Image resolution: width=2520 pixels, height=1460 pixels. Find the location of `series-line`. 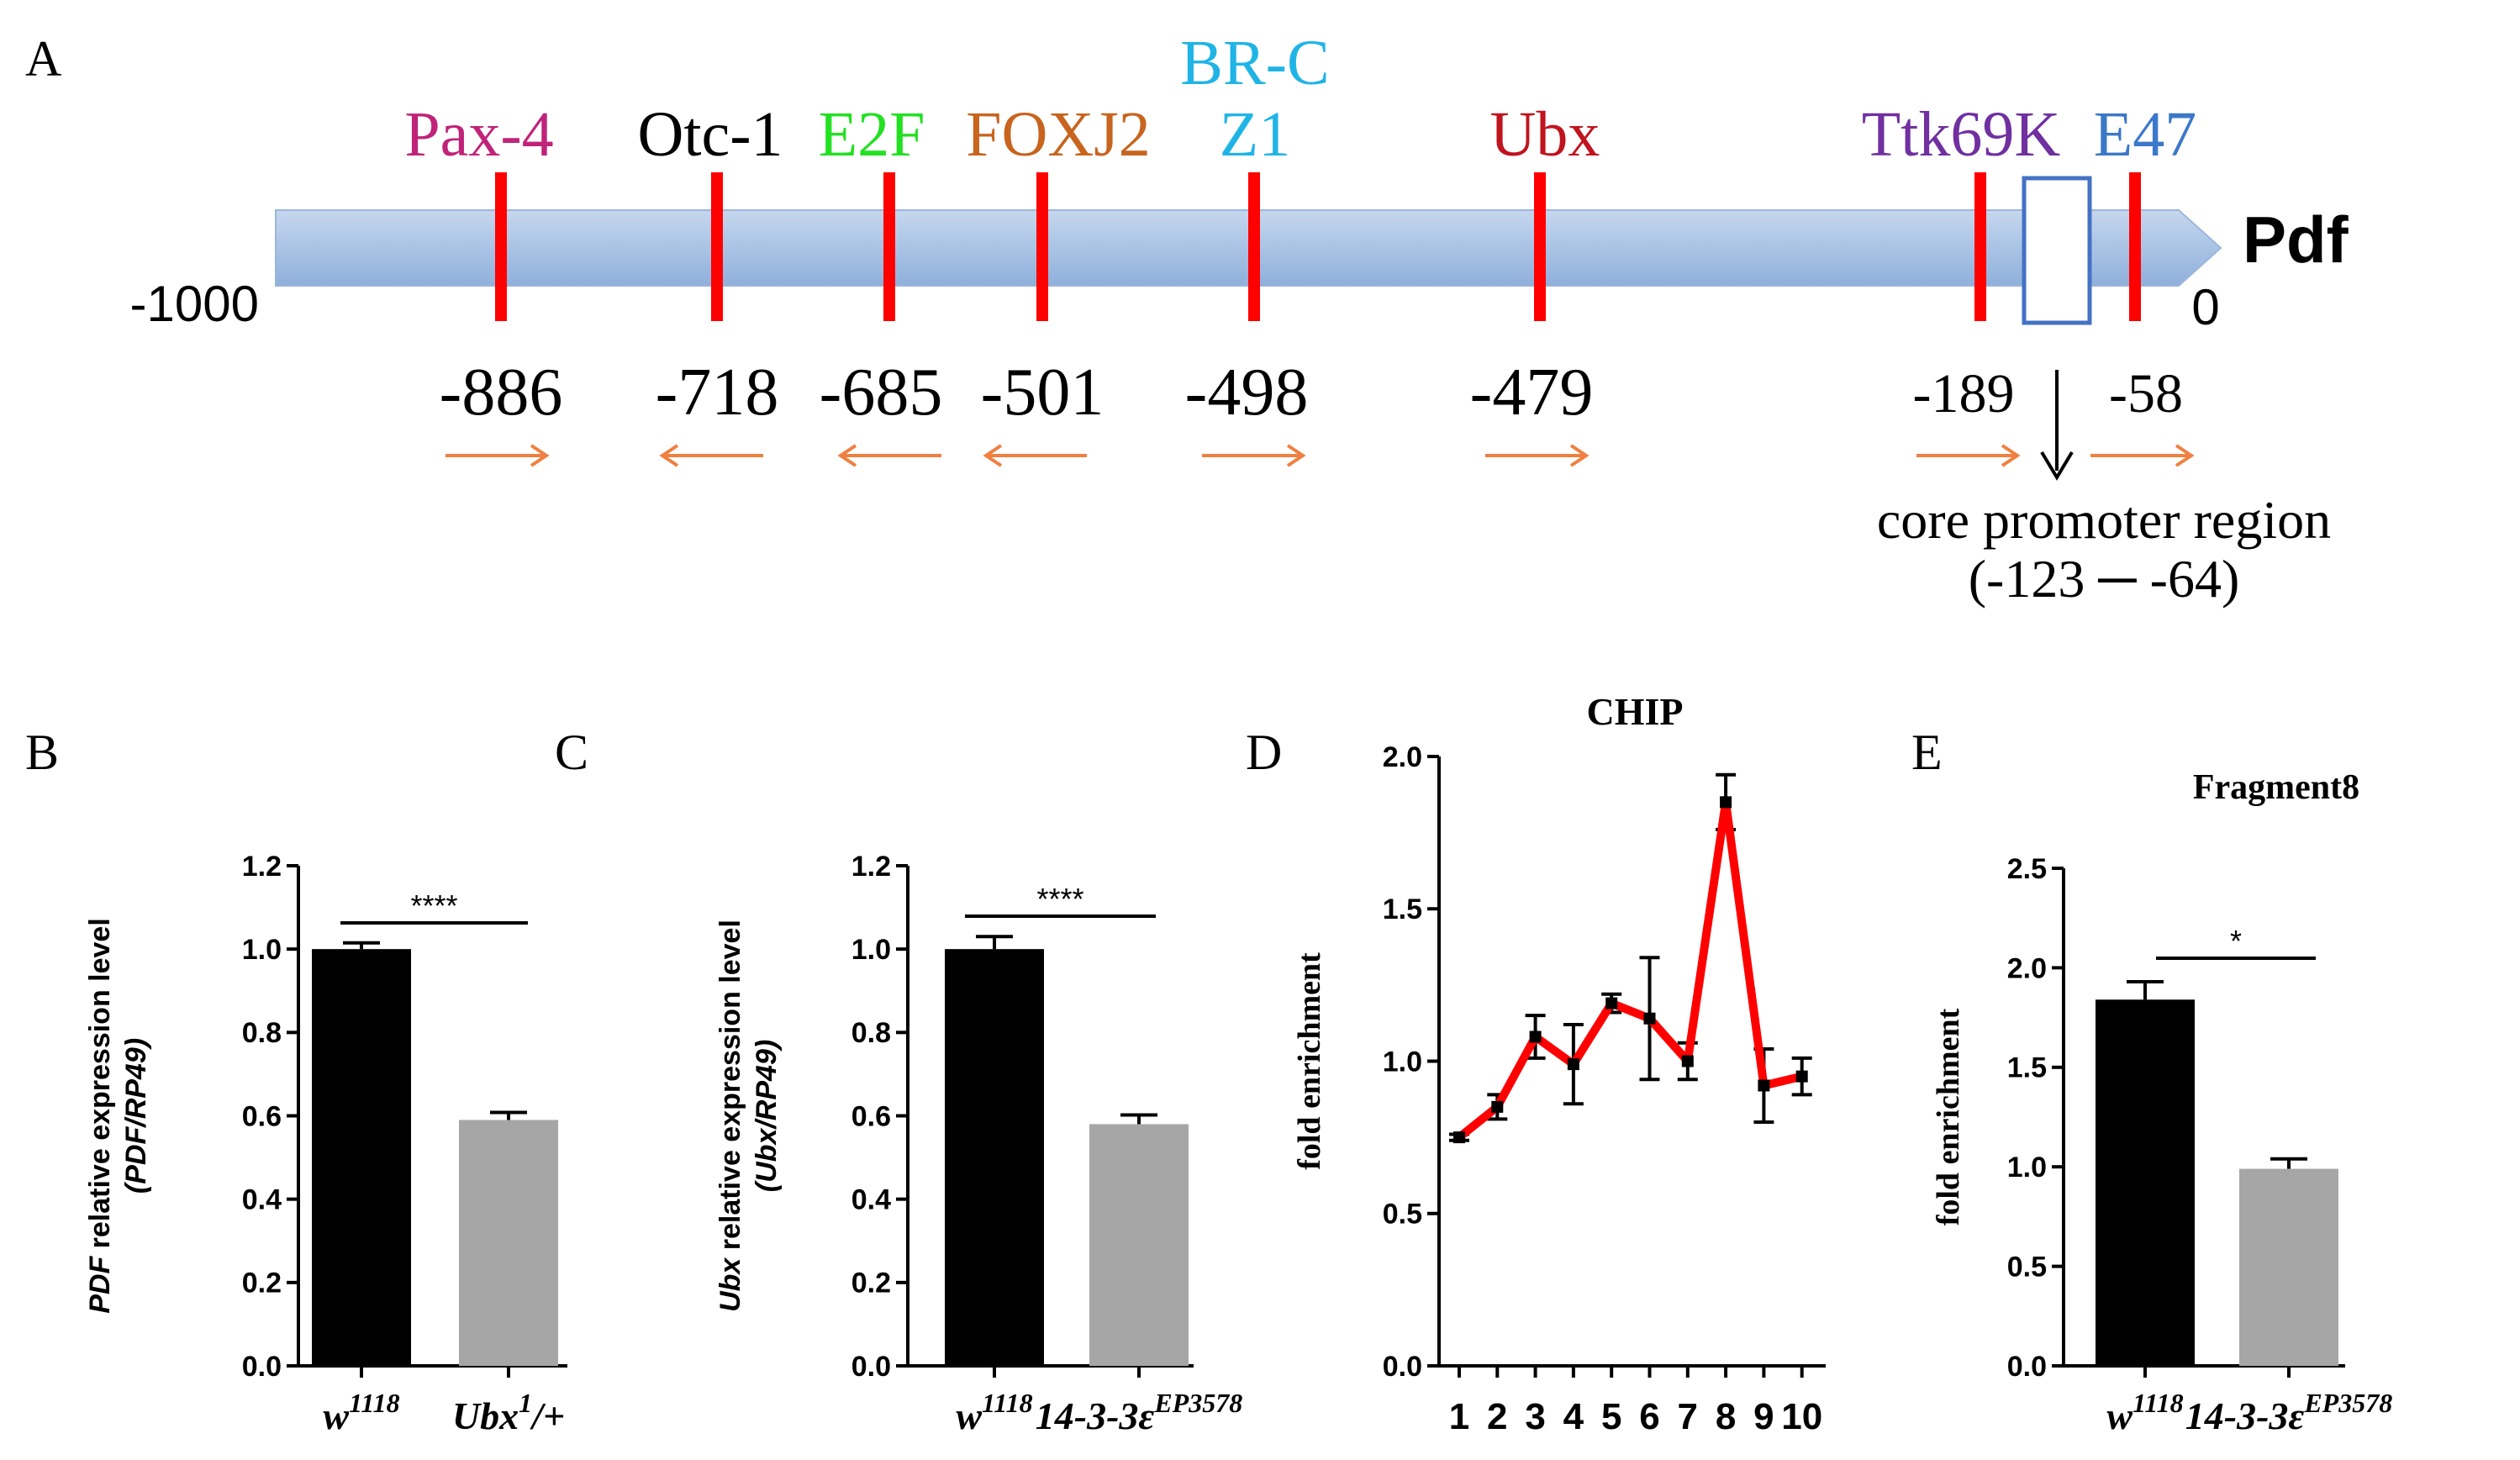

series-line is located at coordinates (1629, 969).